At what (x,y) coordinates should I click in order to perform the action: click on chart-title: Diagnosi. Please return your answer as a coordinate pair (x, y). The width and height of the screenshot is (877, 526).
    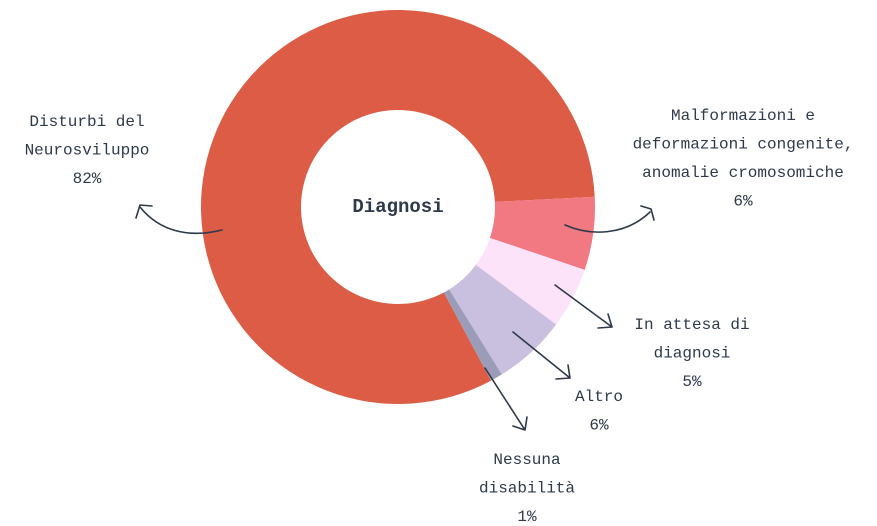
    Looking at the image, I should click on (397, 207).